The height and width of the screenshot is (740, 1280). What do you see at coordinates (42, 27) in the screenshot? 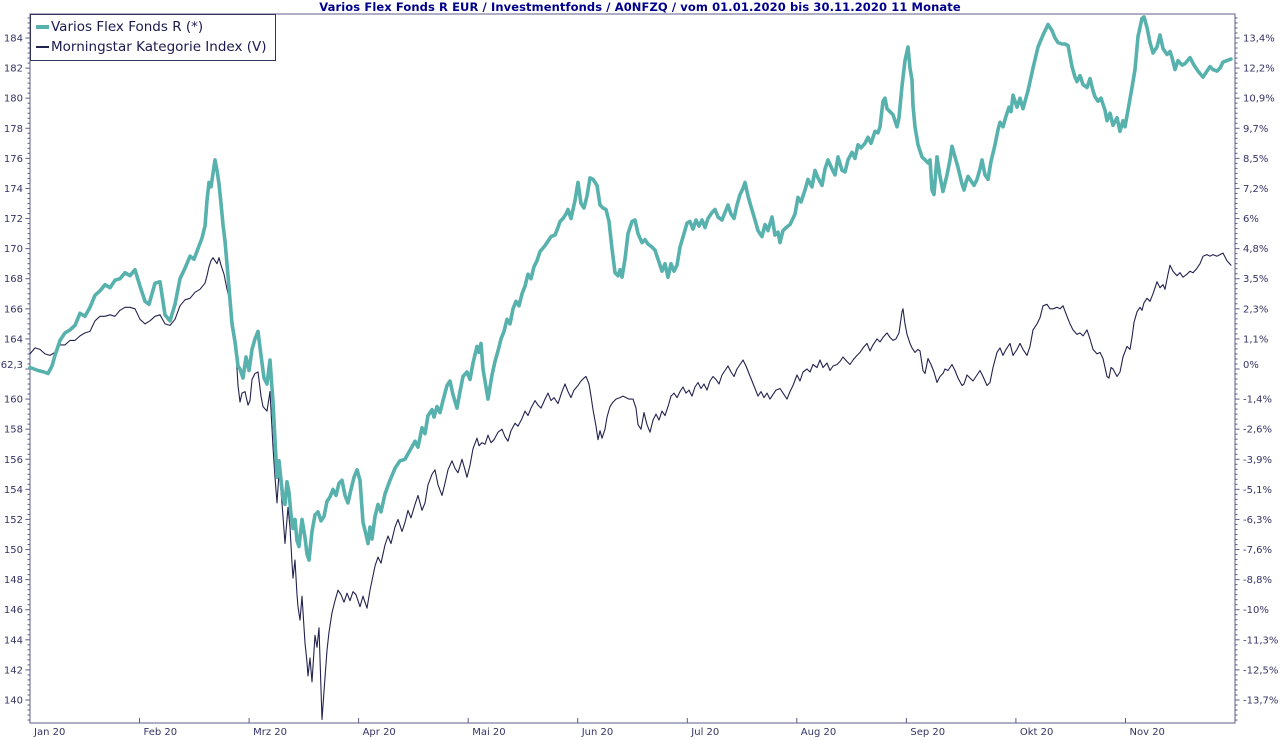
I see `fund-line-swatch` at bounding box center [42, 27].